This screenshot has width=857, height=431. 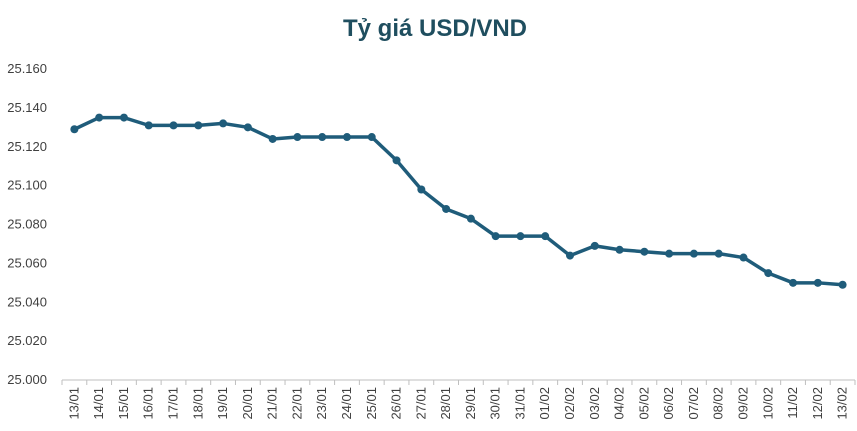 I want to click on y-tick-label: 25.060, so click(x=27, y=262).